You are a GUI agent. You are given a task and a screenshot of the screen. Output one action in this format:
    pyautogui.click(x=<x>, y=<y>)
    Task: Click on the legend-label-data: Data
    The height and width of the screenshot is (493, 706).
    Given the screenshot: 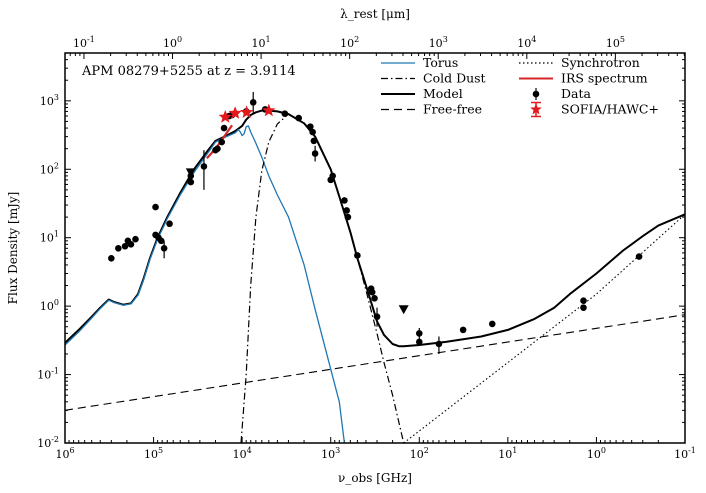 What is the action you would take?
    pyautogui.click(x=576, y=93)
    